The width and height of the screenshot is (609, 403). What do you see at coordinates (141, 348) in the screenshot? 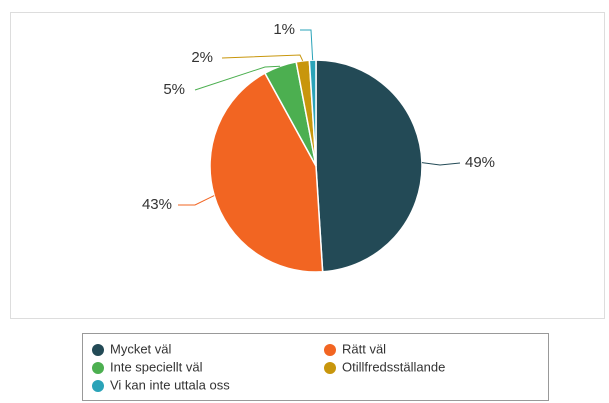
I see `legend-label: Mycket väl` at bounding box center [141, 348].